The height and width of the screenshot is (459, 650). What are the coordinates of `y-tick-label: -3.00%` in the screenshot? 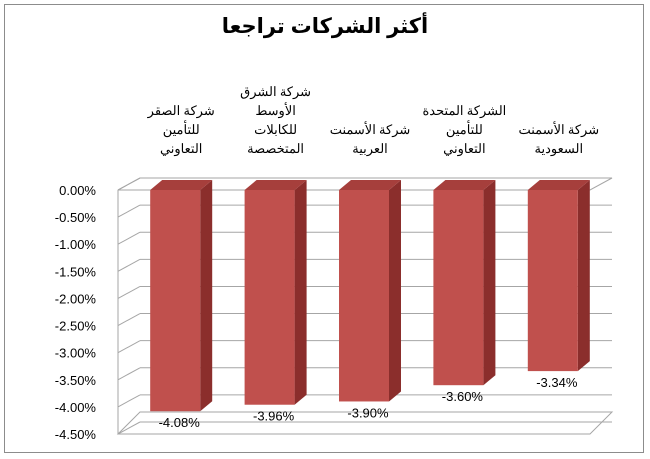 It's located at (76, 353).